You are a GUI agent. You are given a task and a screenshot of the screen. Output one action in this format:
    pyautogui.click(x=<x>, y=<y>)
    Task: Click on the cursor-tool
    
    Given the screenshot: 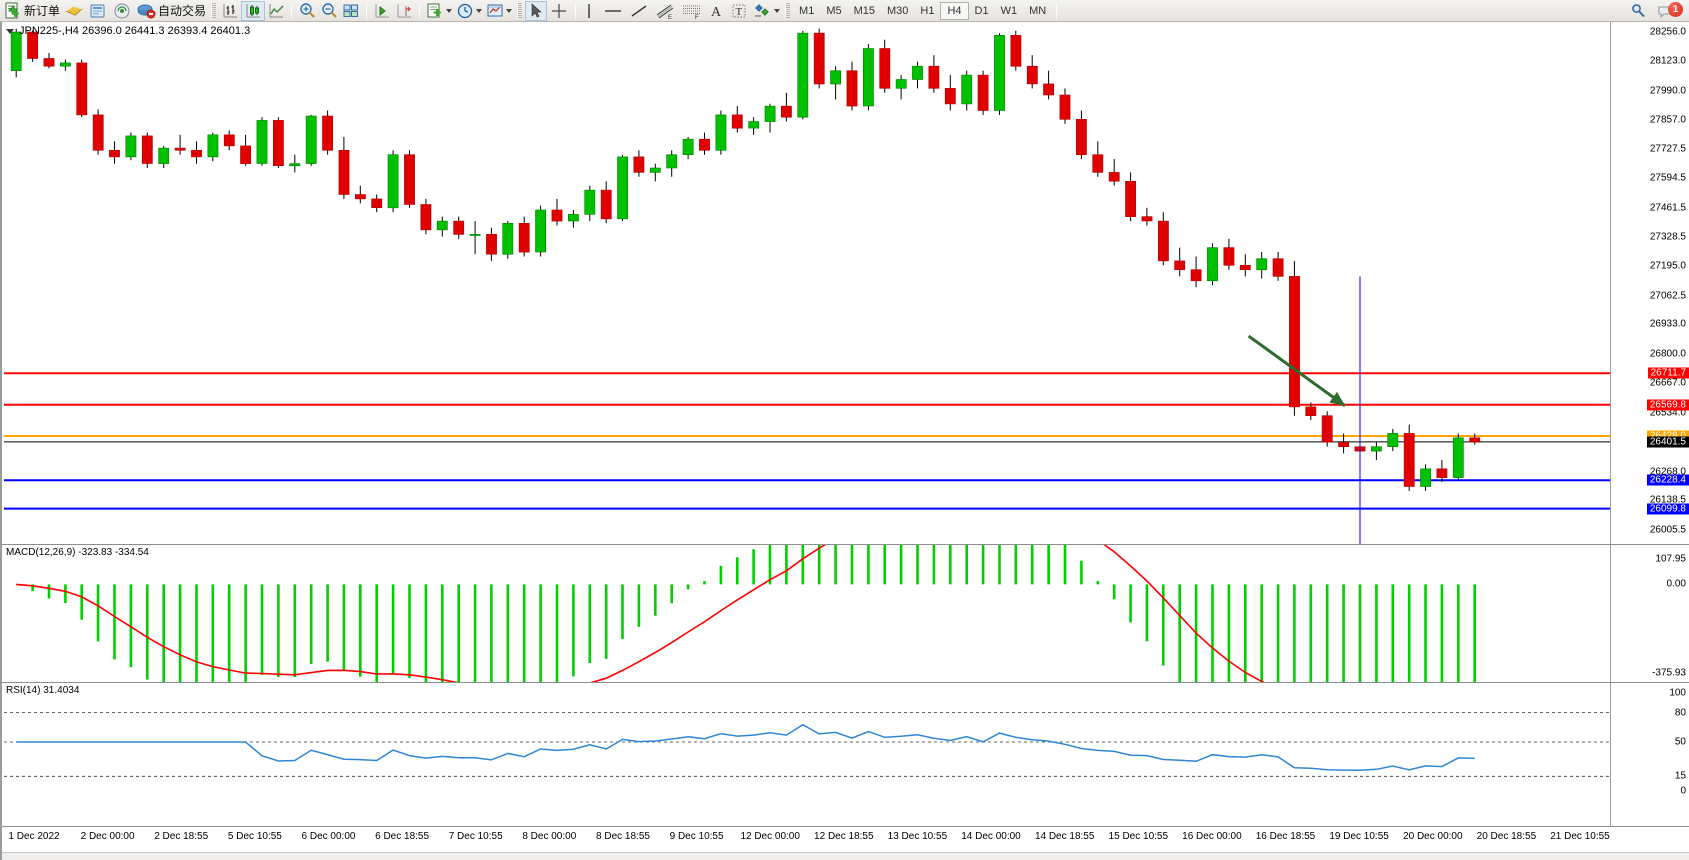 What is the action you would take?
    pyautogui.click(x=536, y=10)
    